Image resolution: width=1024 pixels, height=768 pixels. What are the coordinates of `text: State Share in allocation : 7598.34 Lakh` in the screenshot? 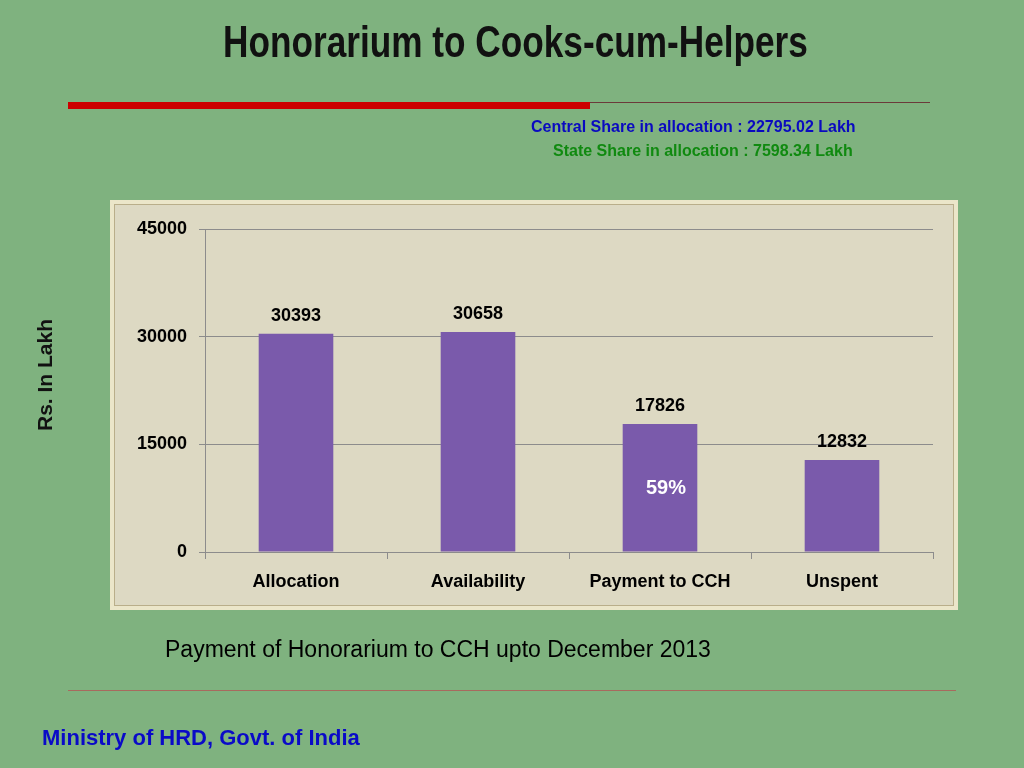 It's located at (703, 151).